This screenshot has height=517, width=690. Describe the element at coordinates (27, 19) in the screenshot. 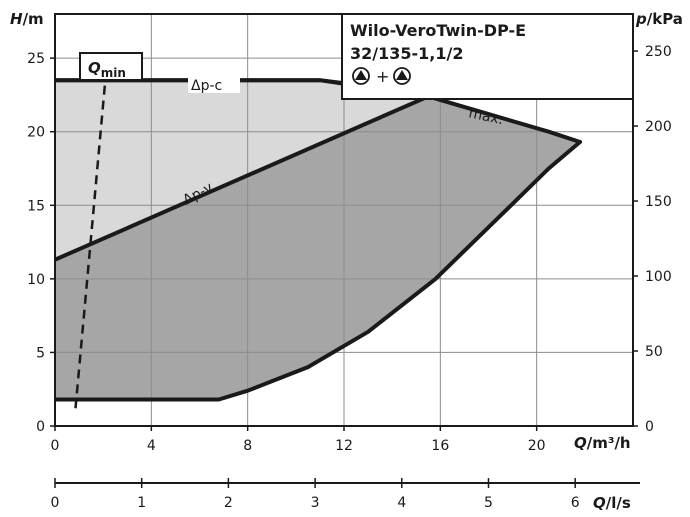

I see `y-axis-left-title: H/m` at that location.